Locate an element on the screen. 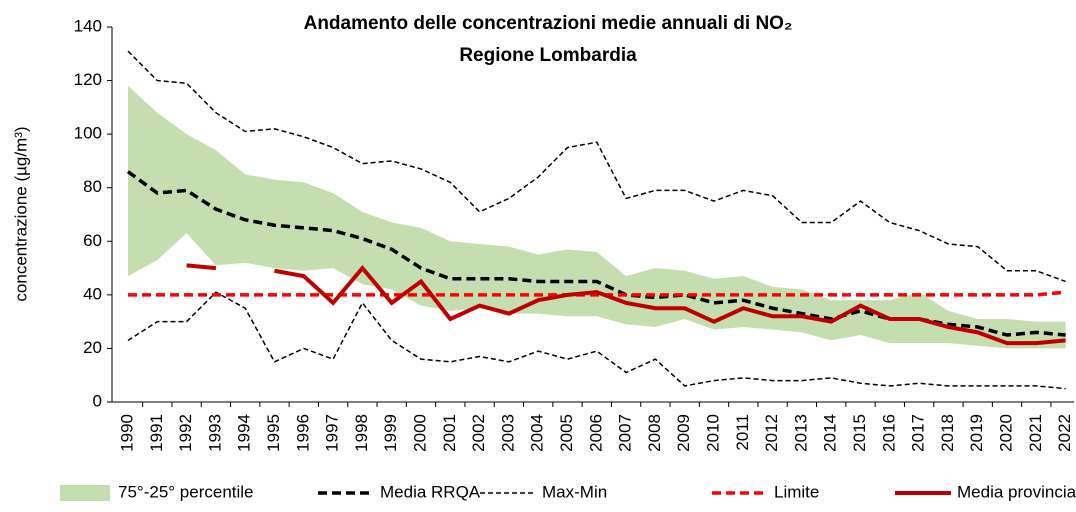 This screenshot has width=1076, height=512. x-tick-label: 2011 is located at coordinates (742, 432).